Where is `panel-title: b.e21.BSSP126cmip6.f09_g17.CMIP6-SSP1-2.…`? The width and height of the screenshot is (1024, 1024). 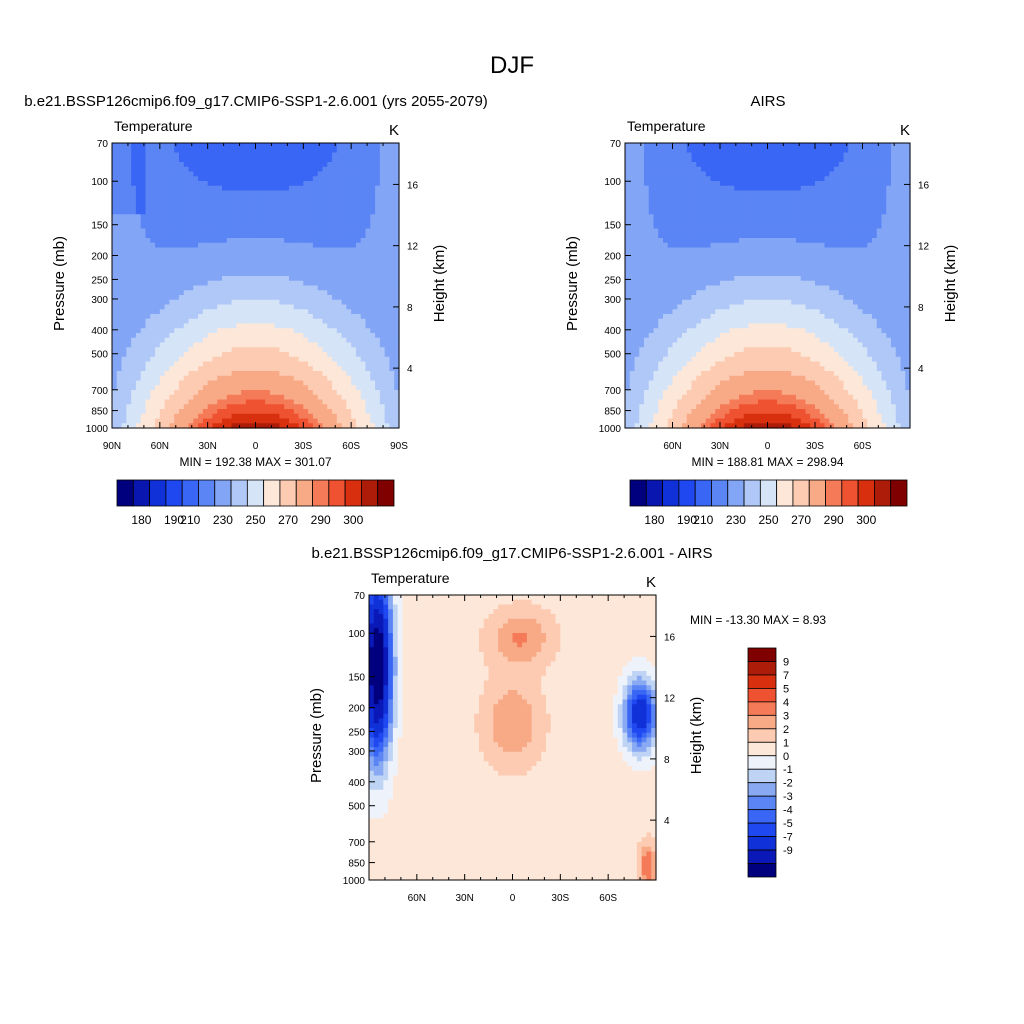
panel-title: b.e21.BSSP126cmip6.f09_g17.CMIP6-SSP1-2.… is located at coordinates (256, 101).